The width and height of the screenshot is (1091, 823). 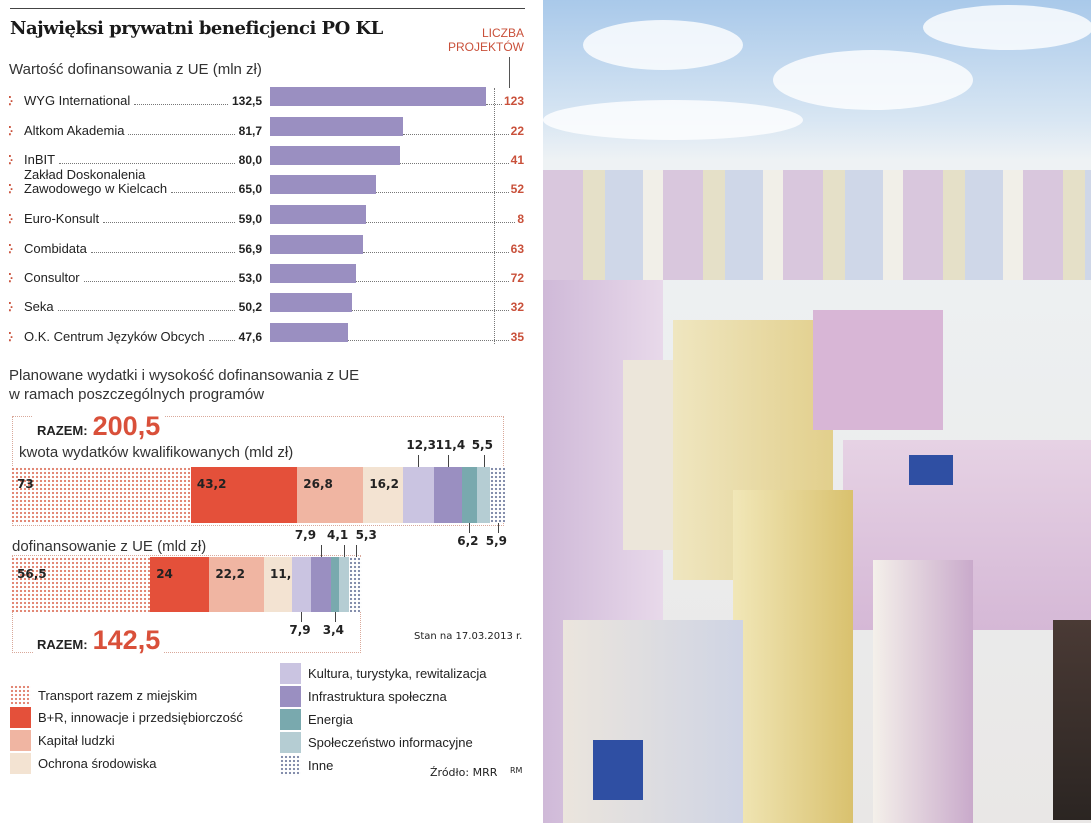 I want to click on project-count: 41, so click(x=517, y=160).